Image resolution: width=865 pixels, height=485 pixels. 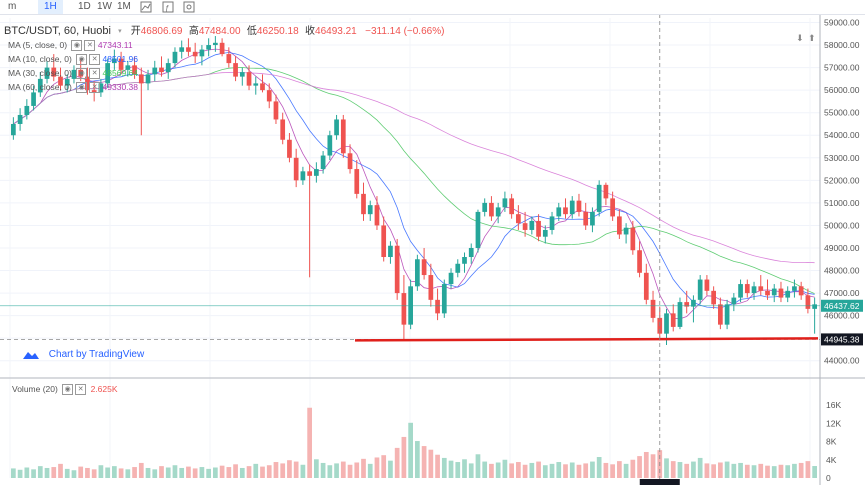 I want to click on price-tick-label: 51000.00, so click(x=842, y=203).